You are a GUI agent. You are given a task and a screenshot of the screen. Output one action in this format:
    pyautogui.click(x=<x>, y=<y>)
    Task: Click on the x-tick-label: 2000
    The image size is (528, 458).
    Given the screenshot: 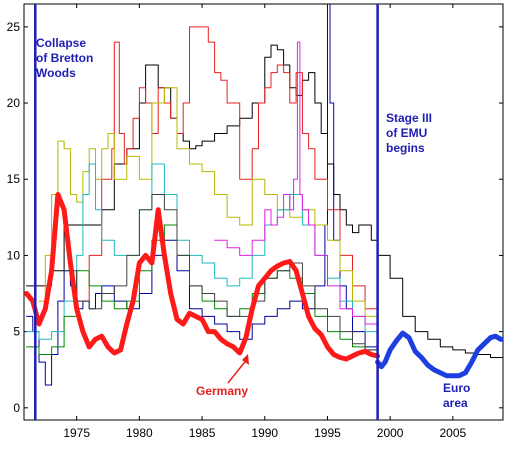 What is the action you would take?
    pyautogui.click(x=390, y=433)
    